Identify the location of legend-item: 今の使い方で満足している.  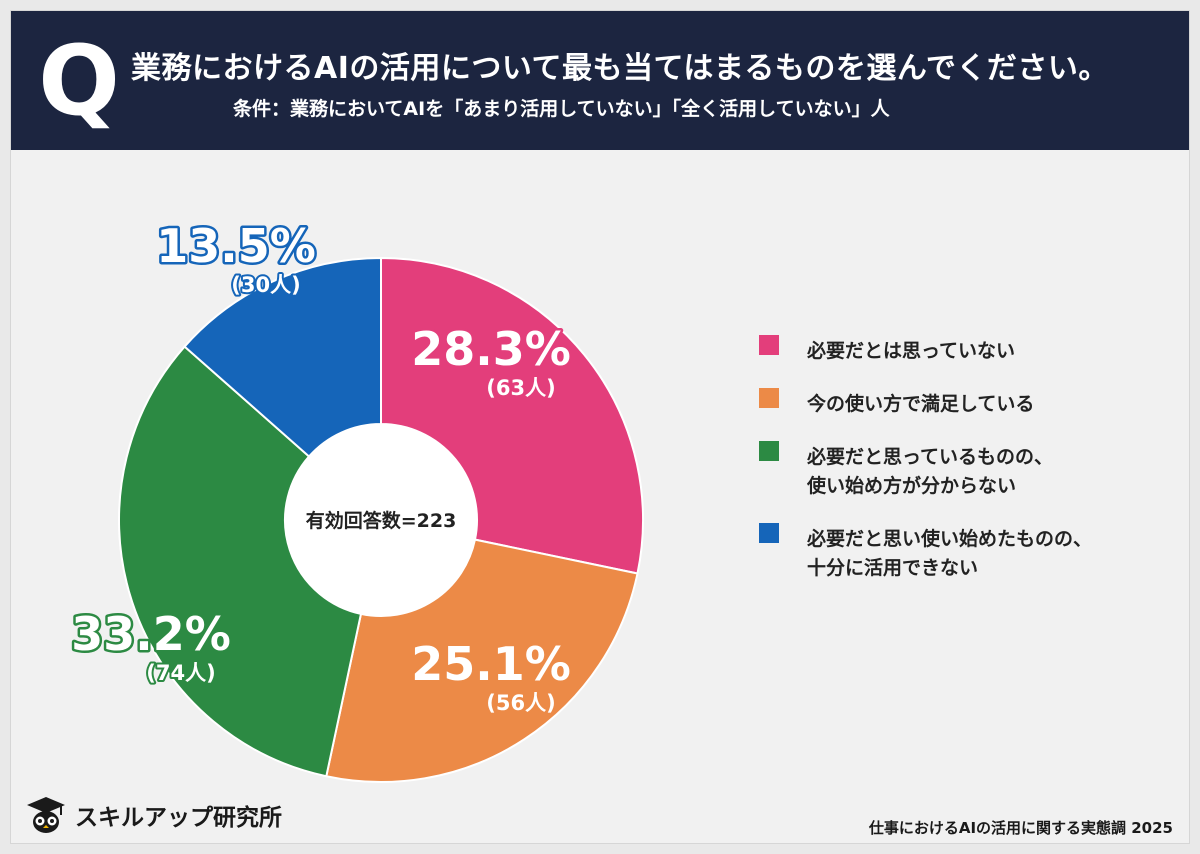
(969, 404).